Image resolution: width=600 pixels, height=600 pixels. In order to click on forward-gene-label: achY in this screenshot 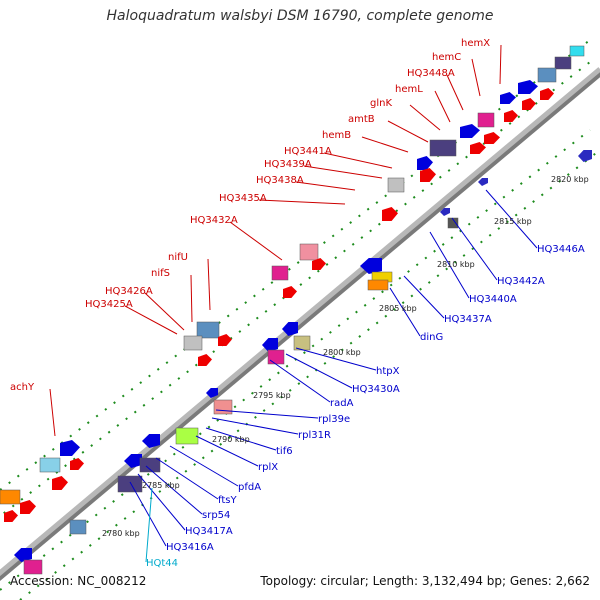, I will do `click(22, 387)`.